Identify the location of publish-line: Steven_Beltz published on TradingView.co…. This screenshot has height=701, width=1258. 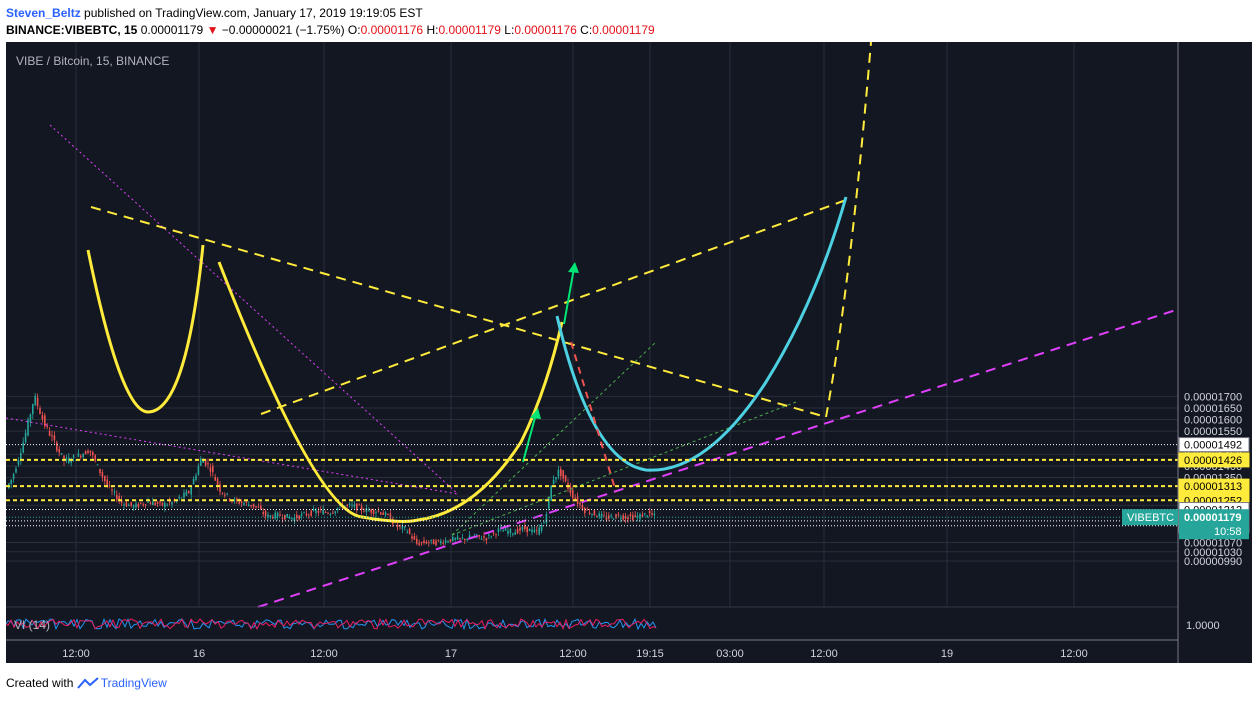
(214, 13).